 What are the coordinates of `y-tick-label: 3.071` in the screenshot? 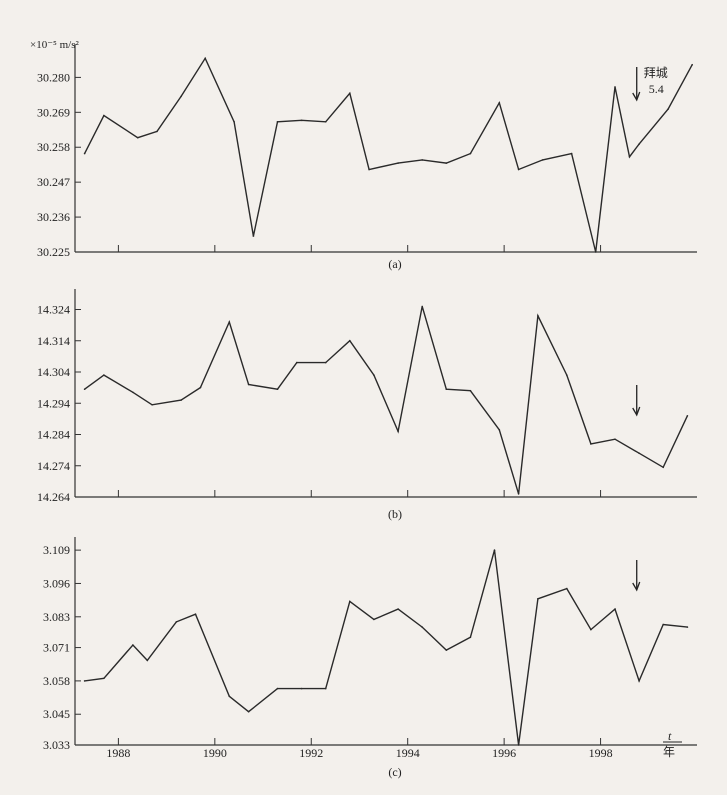 It's located at (56, 648).